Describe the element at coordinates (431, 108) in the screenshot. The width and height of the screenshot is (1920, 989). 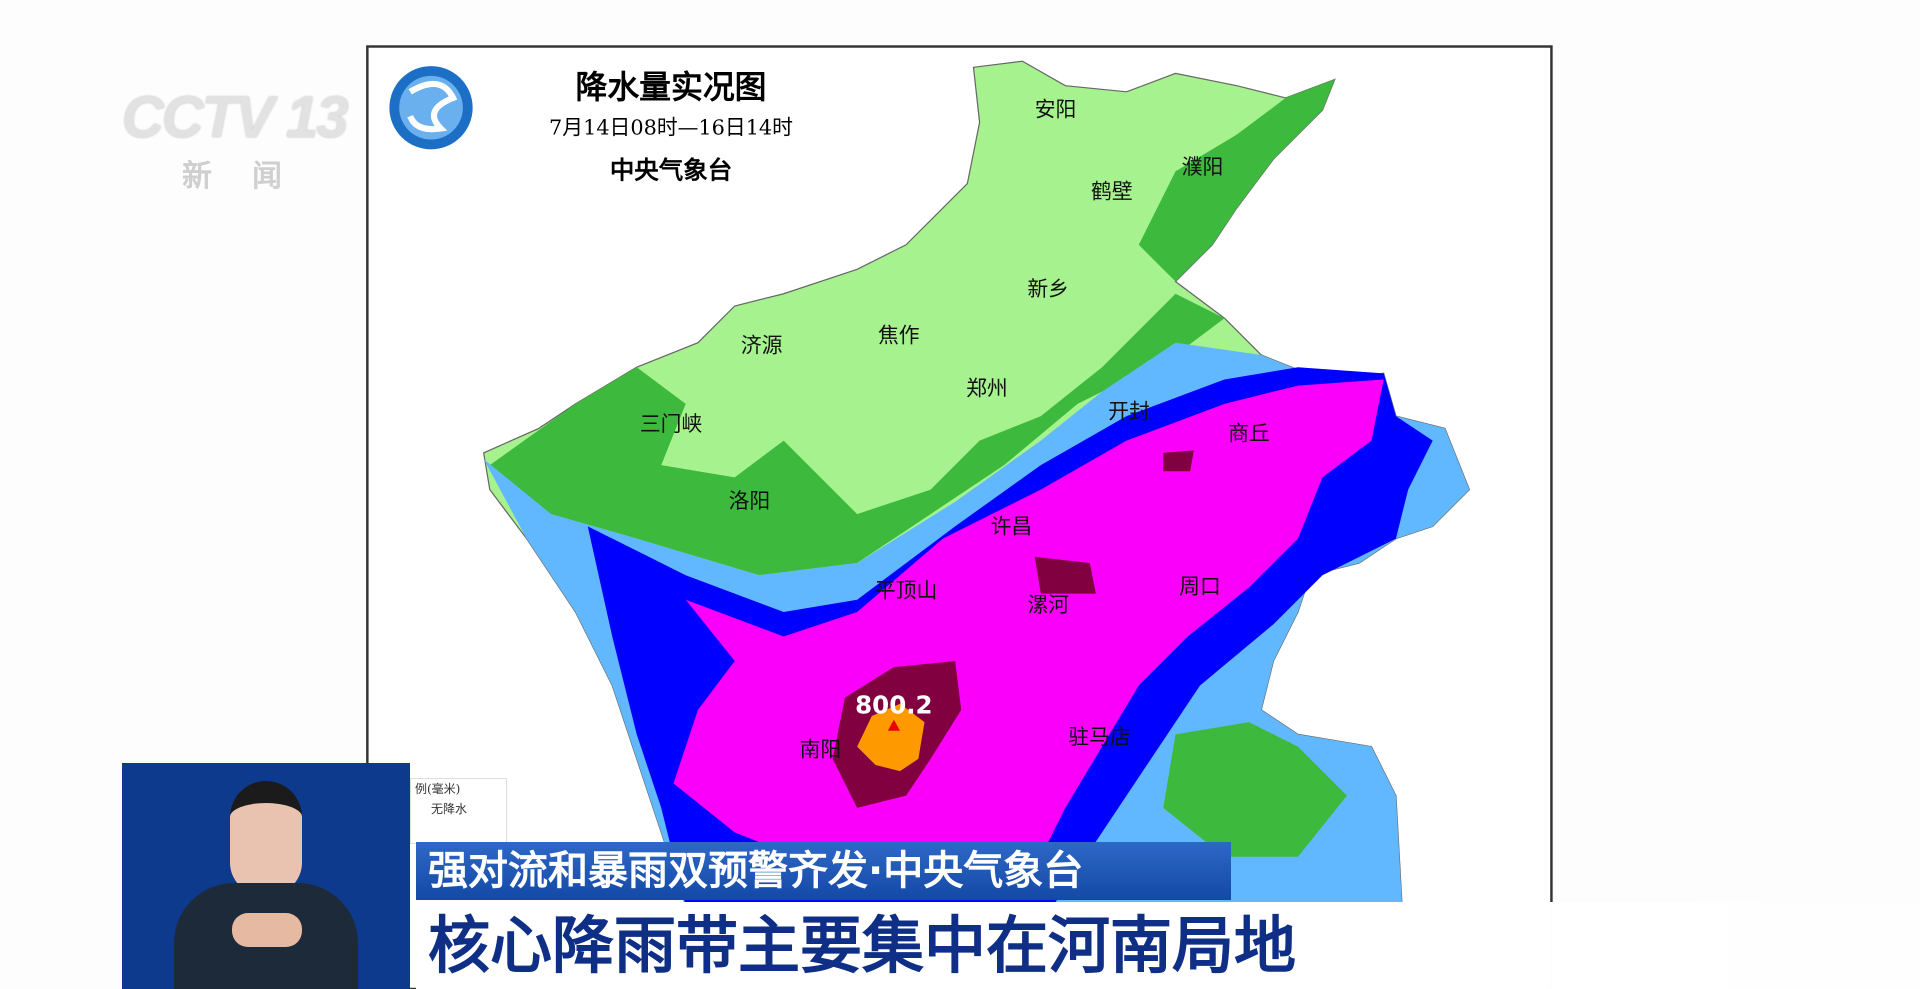
I see `cma-logo` at that location.